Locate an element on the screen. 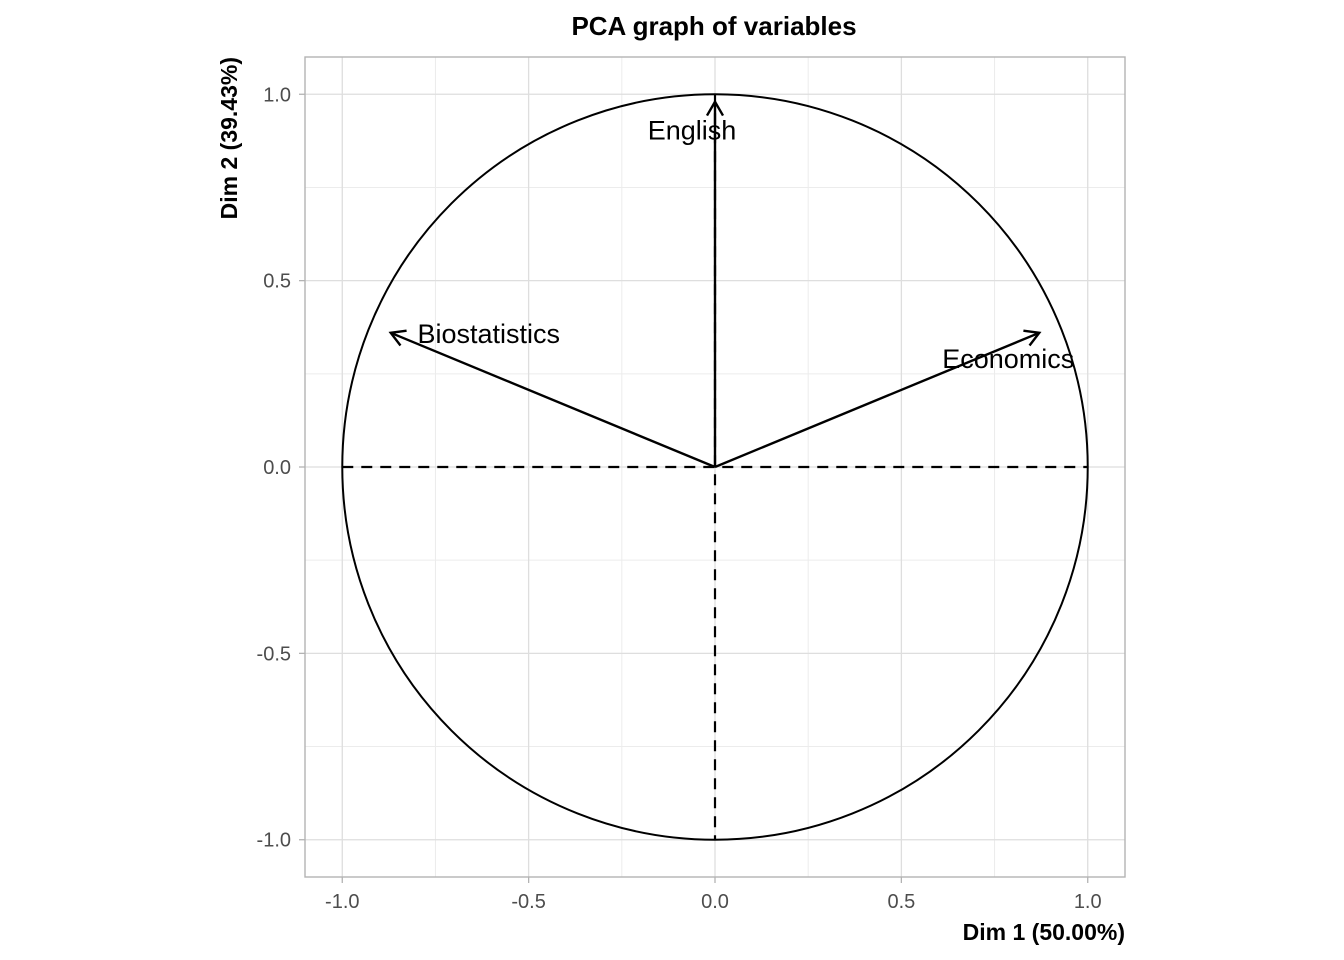  y-axis-ticks: -1.0 -0.5 0.0 0.5 1.0 is located at coordinates (281, 468).